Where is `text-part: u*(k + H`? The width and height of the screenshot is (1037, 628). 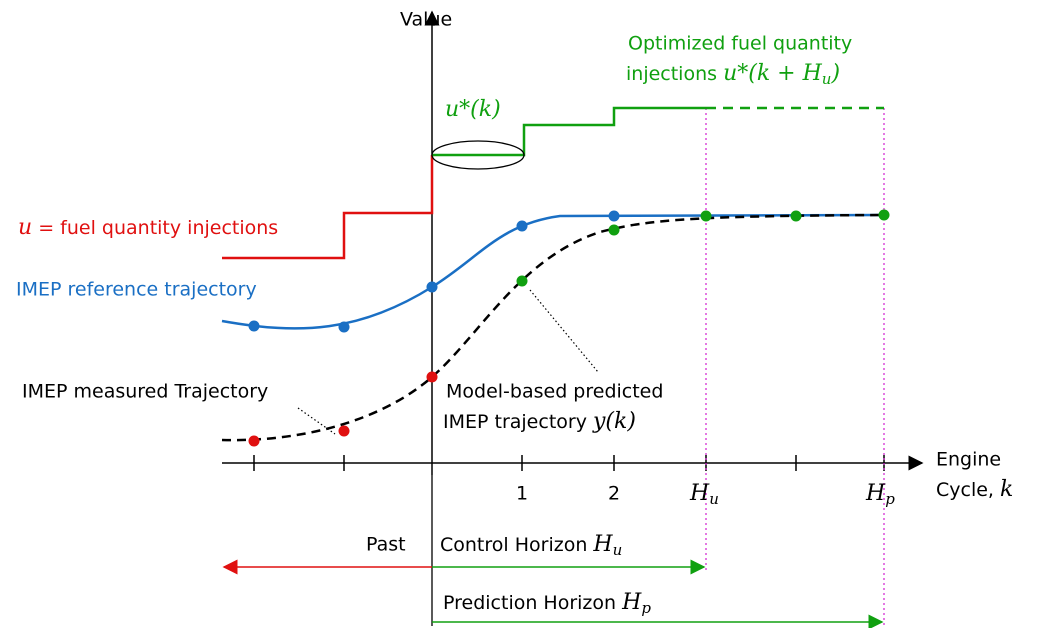 text-part: u*(k + H is located at coordinates (773, 73).